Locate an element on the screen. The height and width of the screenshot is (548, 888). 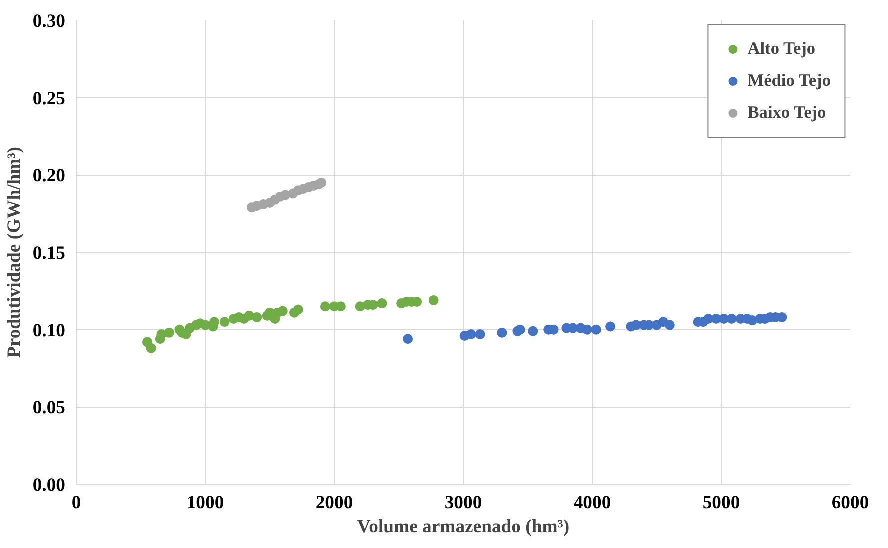
x-tick-label: 5000 is located at coordinates (721, 503).